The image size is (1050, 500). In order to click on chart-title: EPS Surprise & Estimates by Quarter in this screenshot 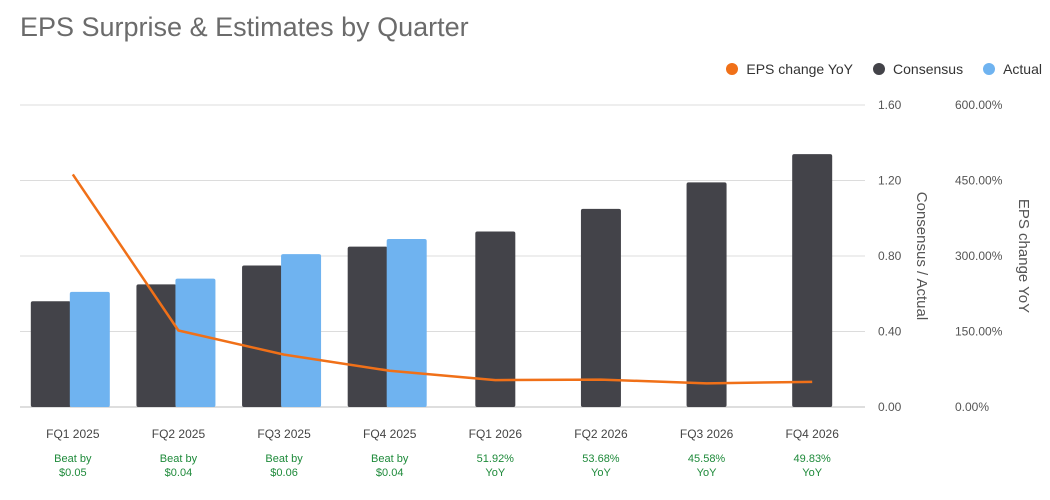, I will do `click(244, 27)`.